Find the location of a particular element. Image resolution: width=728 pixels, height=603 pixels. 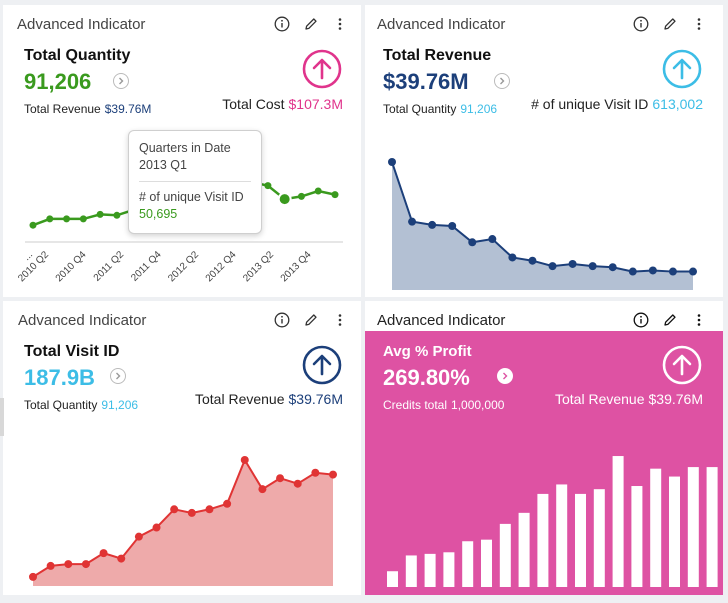

tooltip-dimension-label: Quarters in Date is located at coordinates (185, 148).